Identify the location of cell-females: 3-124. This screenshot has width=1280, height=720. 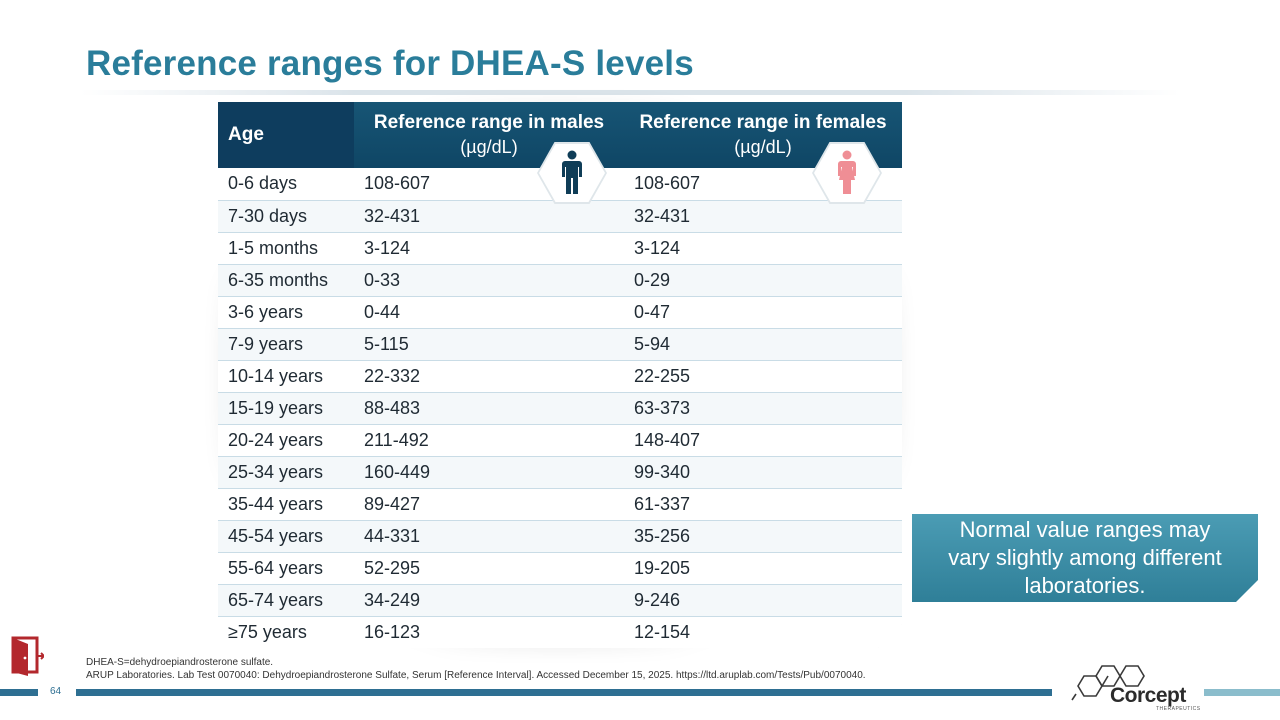
(763, 248).